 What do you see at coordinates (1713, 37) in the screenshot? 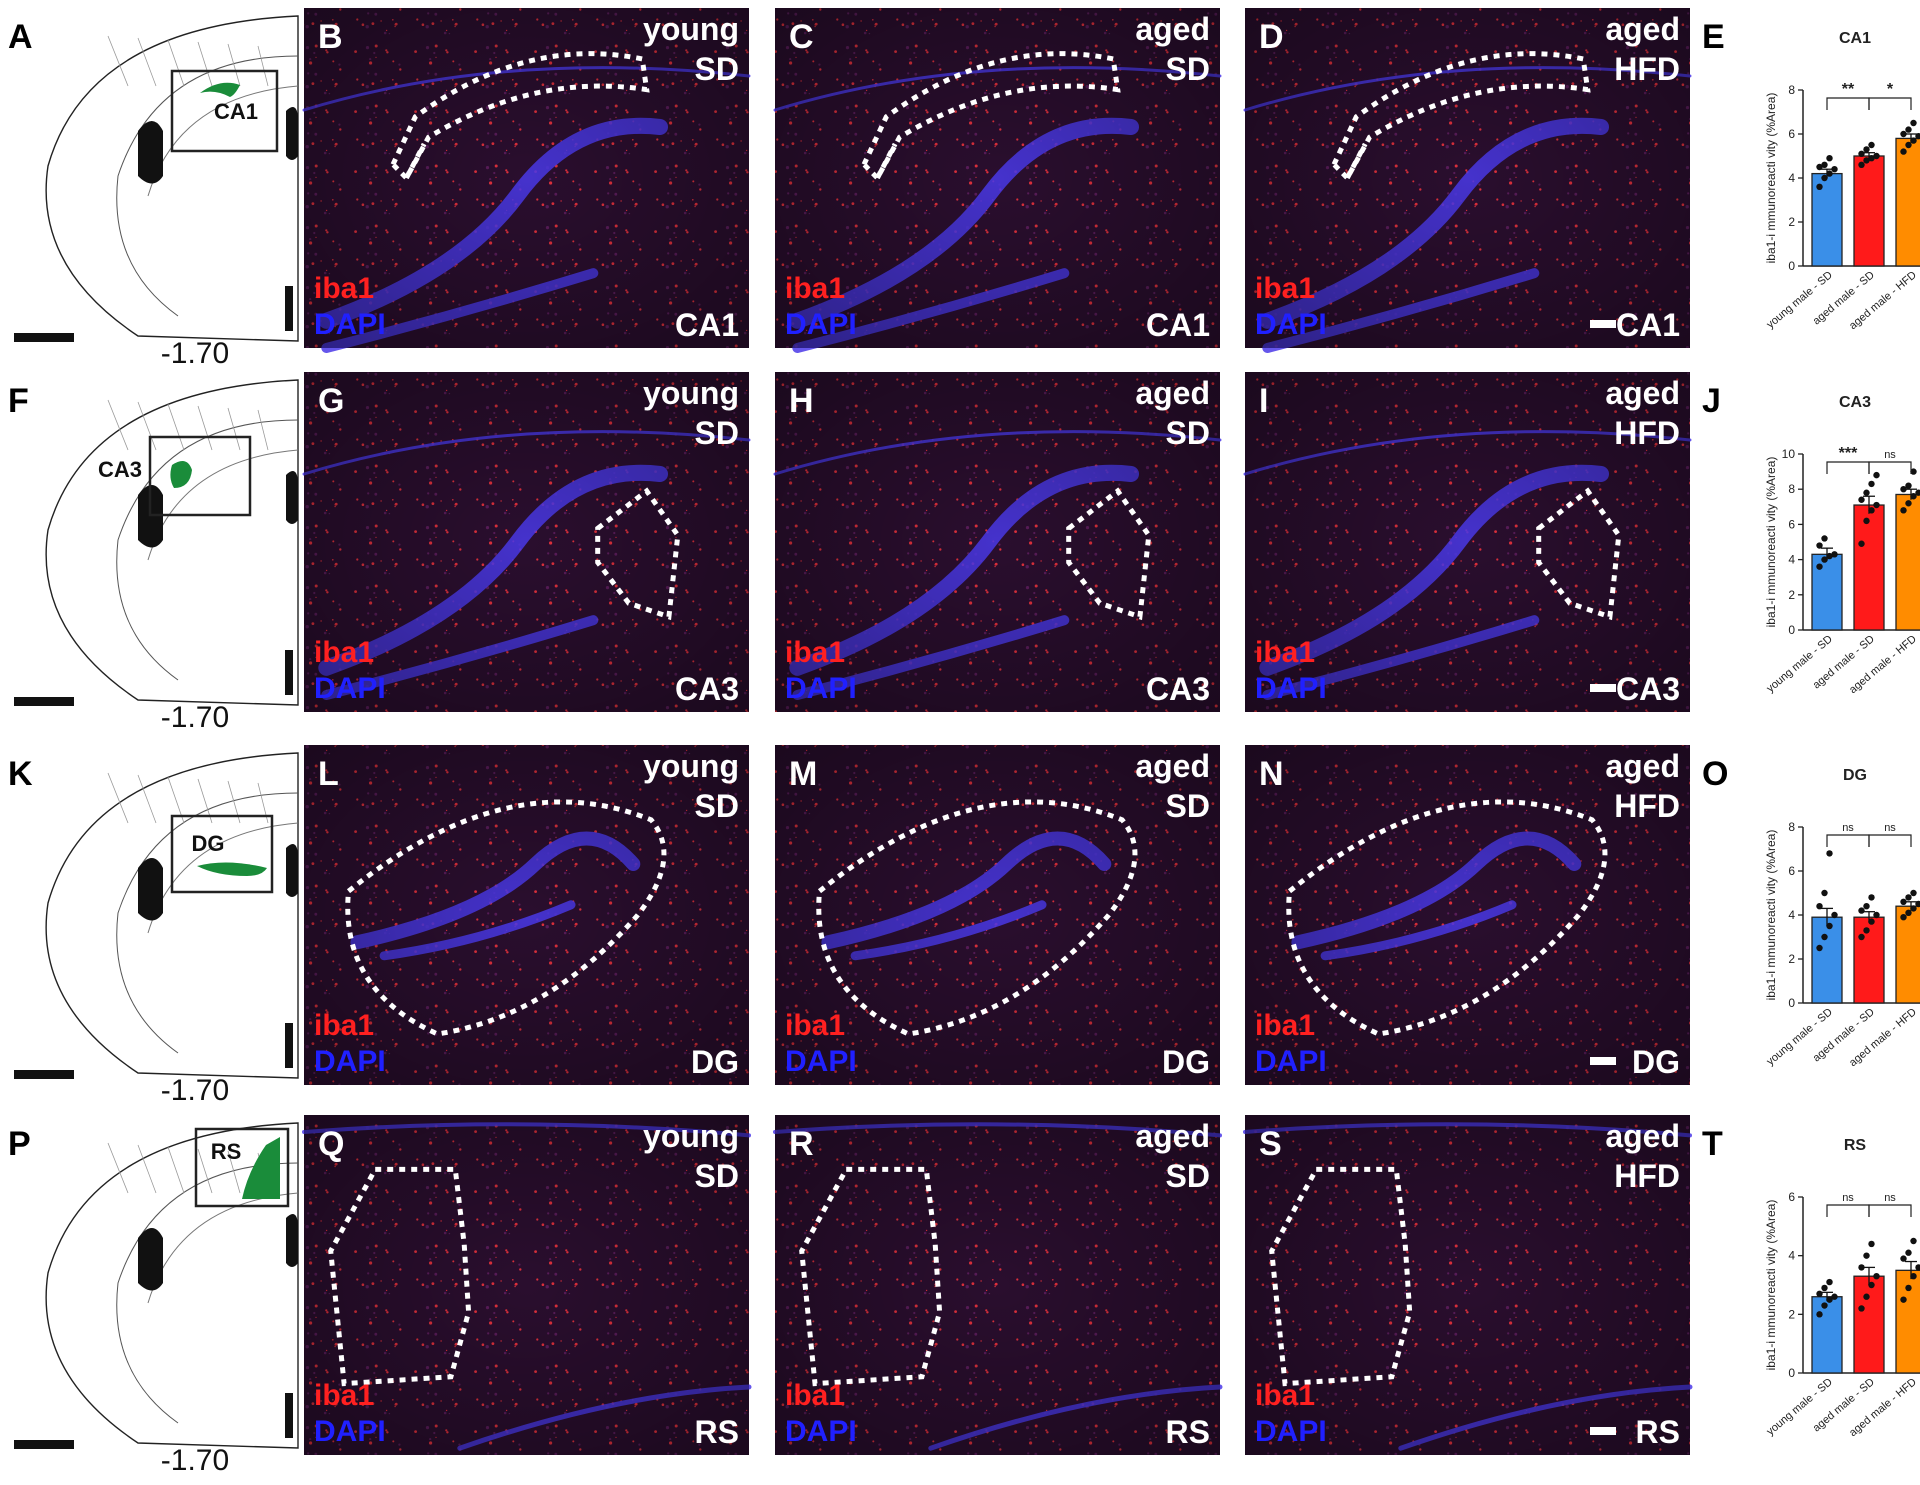
I see `panel-letter: E` at bounding box center [1713, 37].